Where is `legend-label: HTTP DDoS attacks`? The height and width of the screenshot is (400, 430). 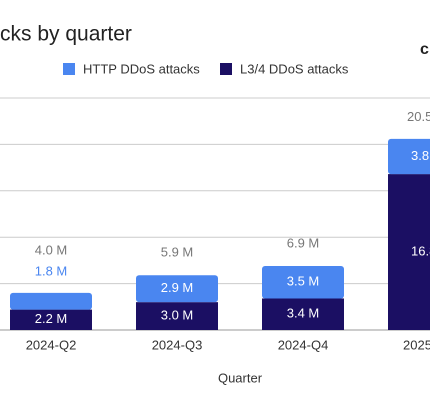 legend-label: HTTP DDoS attacks is located at coordinates (141, 68).